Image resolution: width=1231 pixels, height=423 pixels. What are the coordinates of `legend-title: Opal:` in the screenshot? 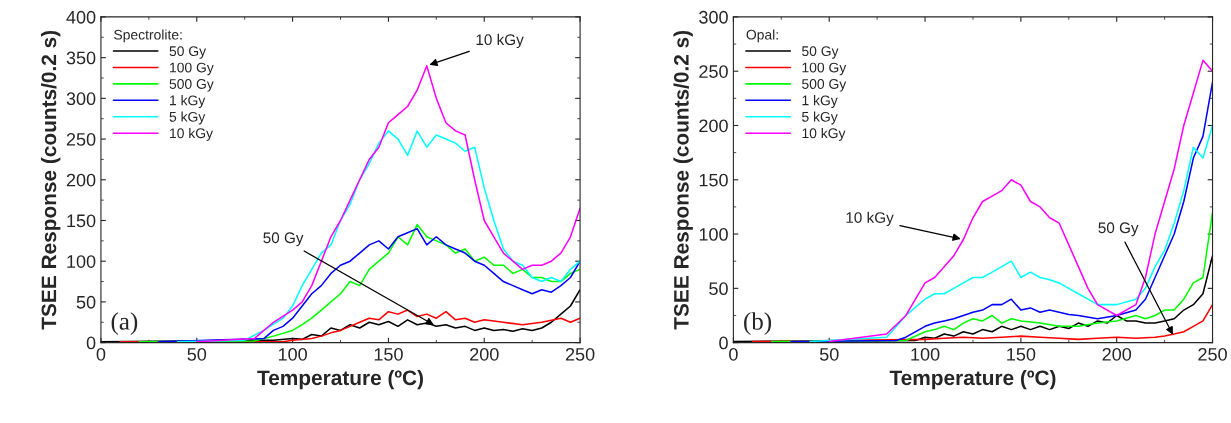 It's located at (762, 36).